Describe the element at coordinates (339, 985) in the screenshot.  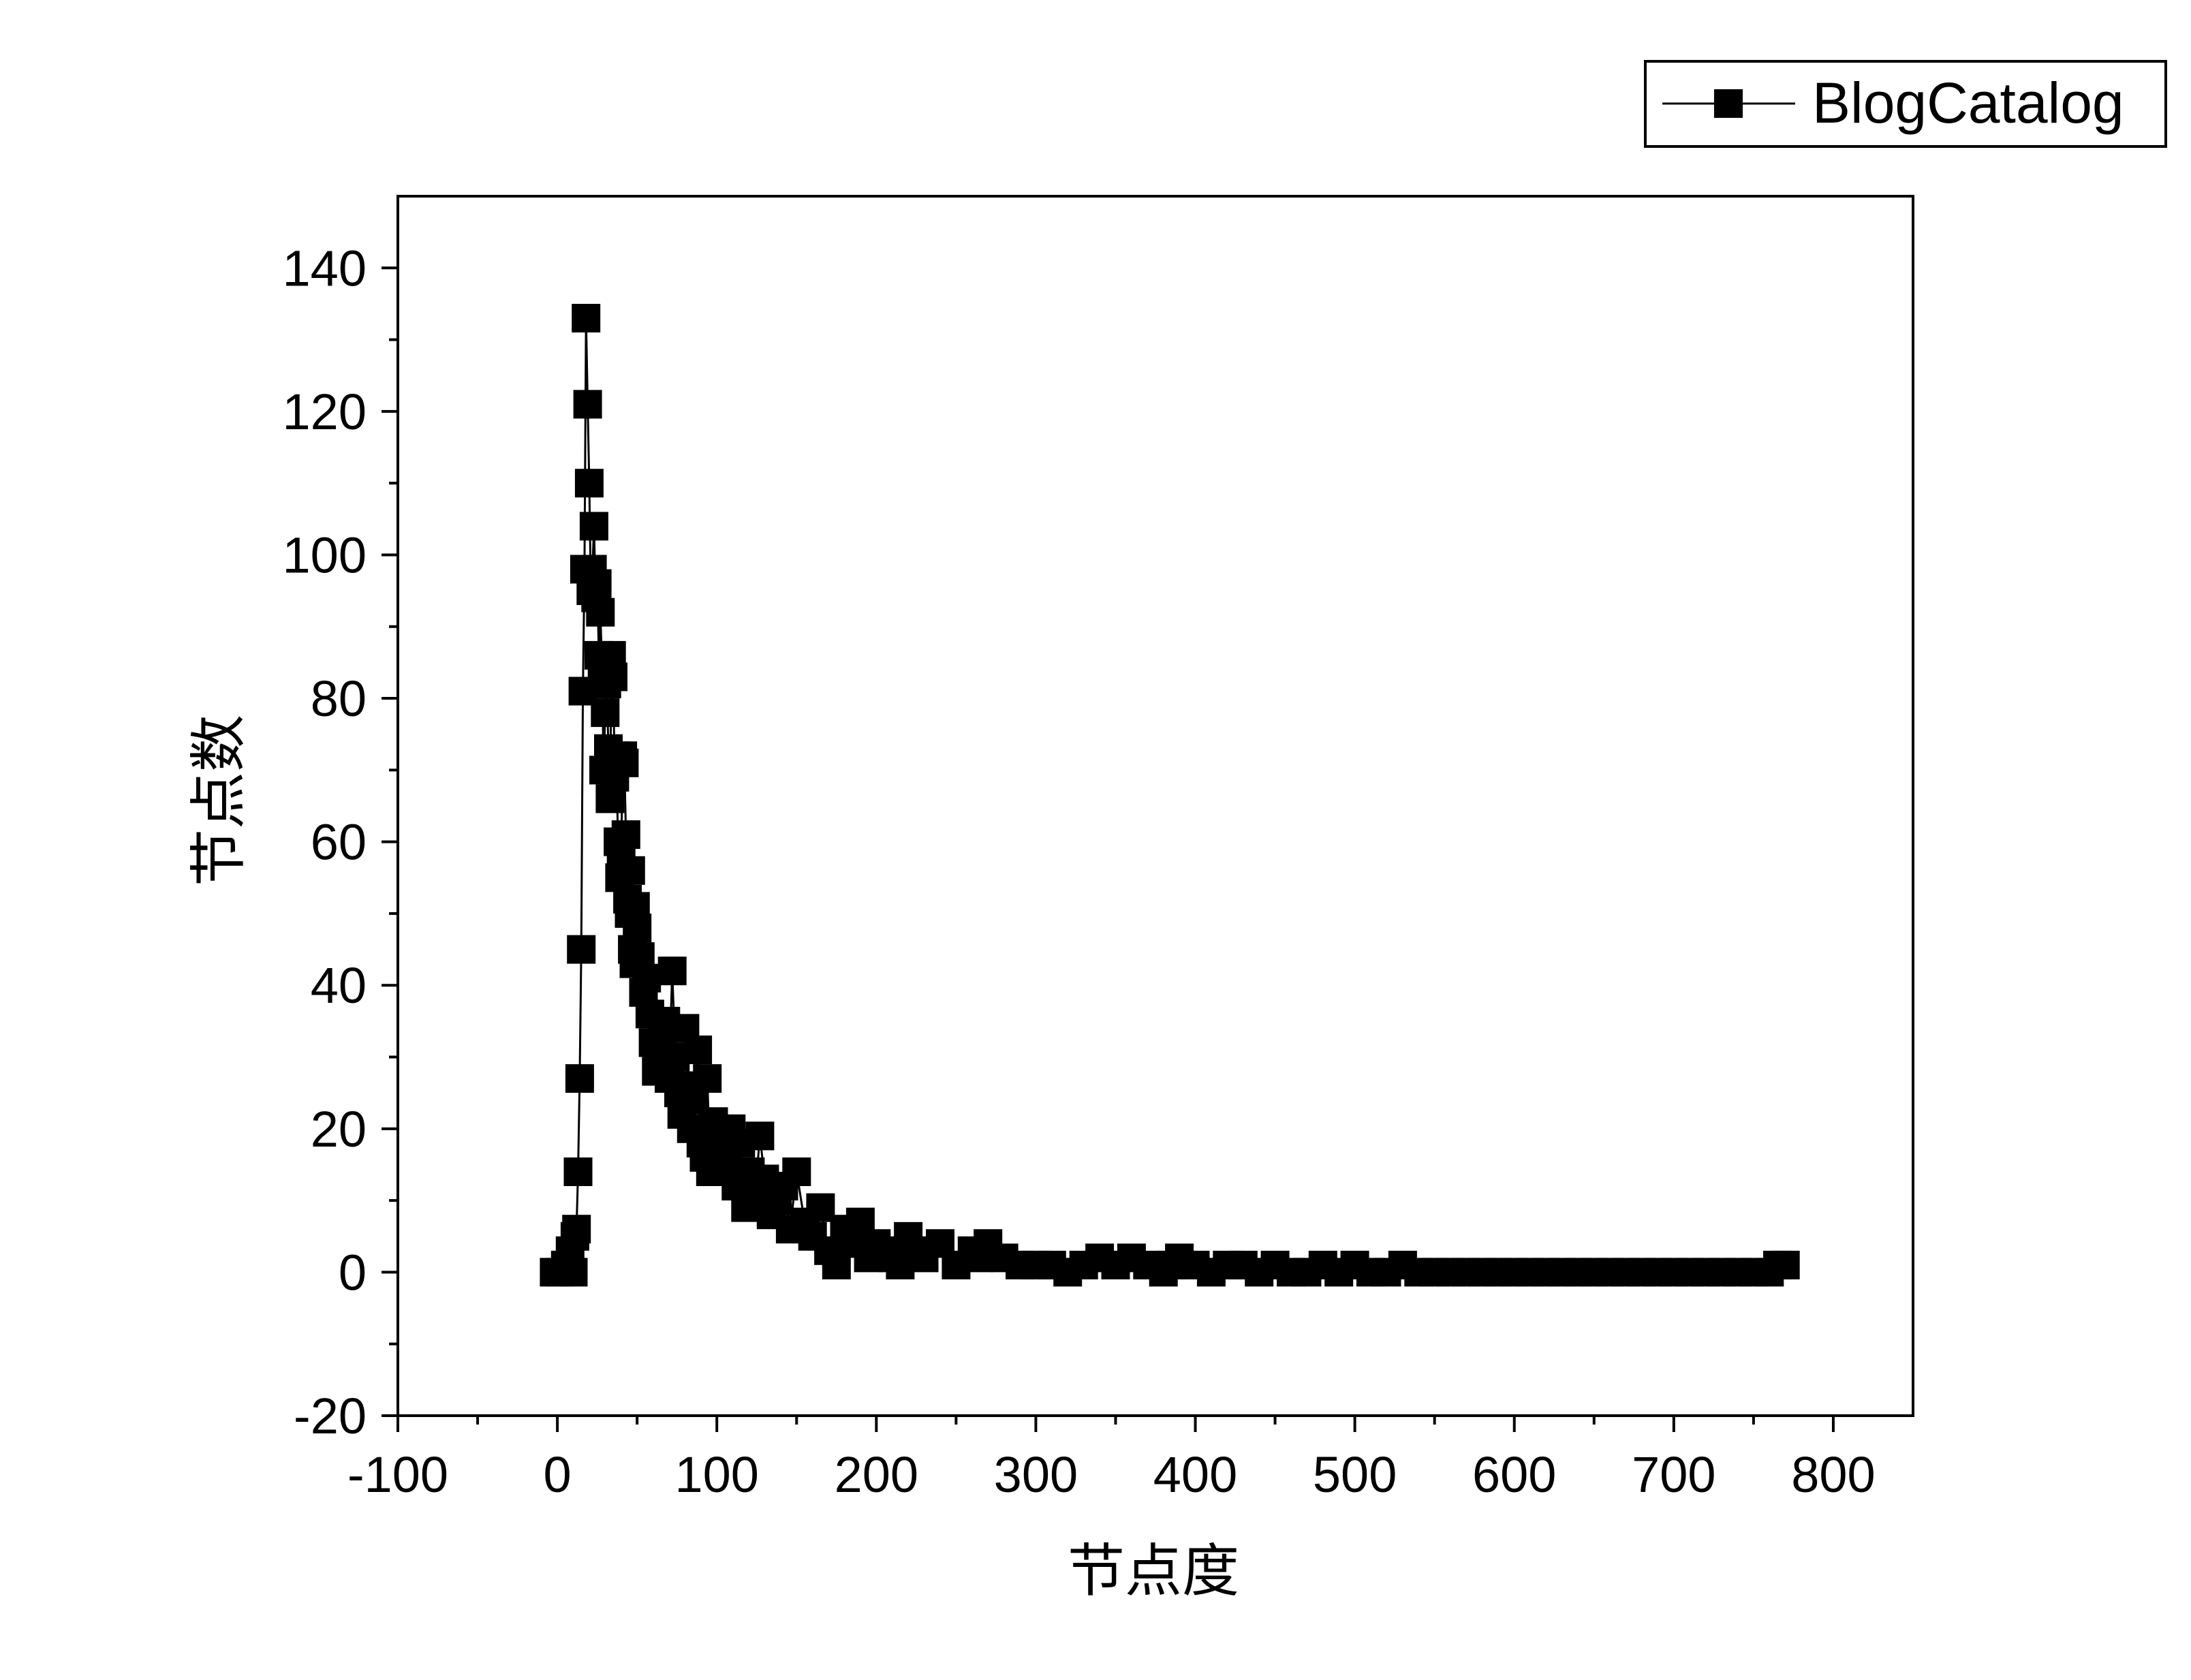
I see `y-tick-label: 40` at that location.